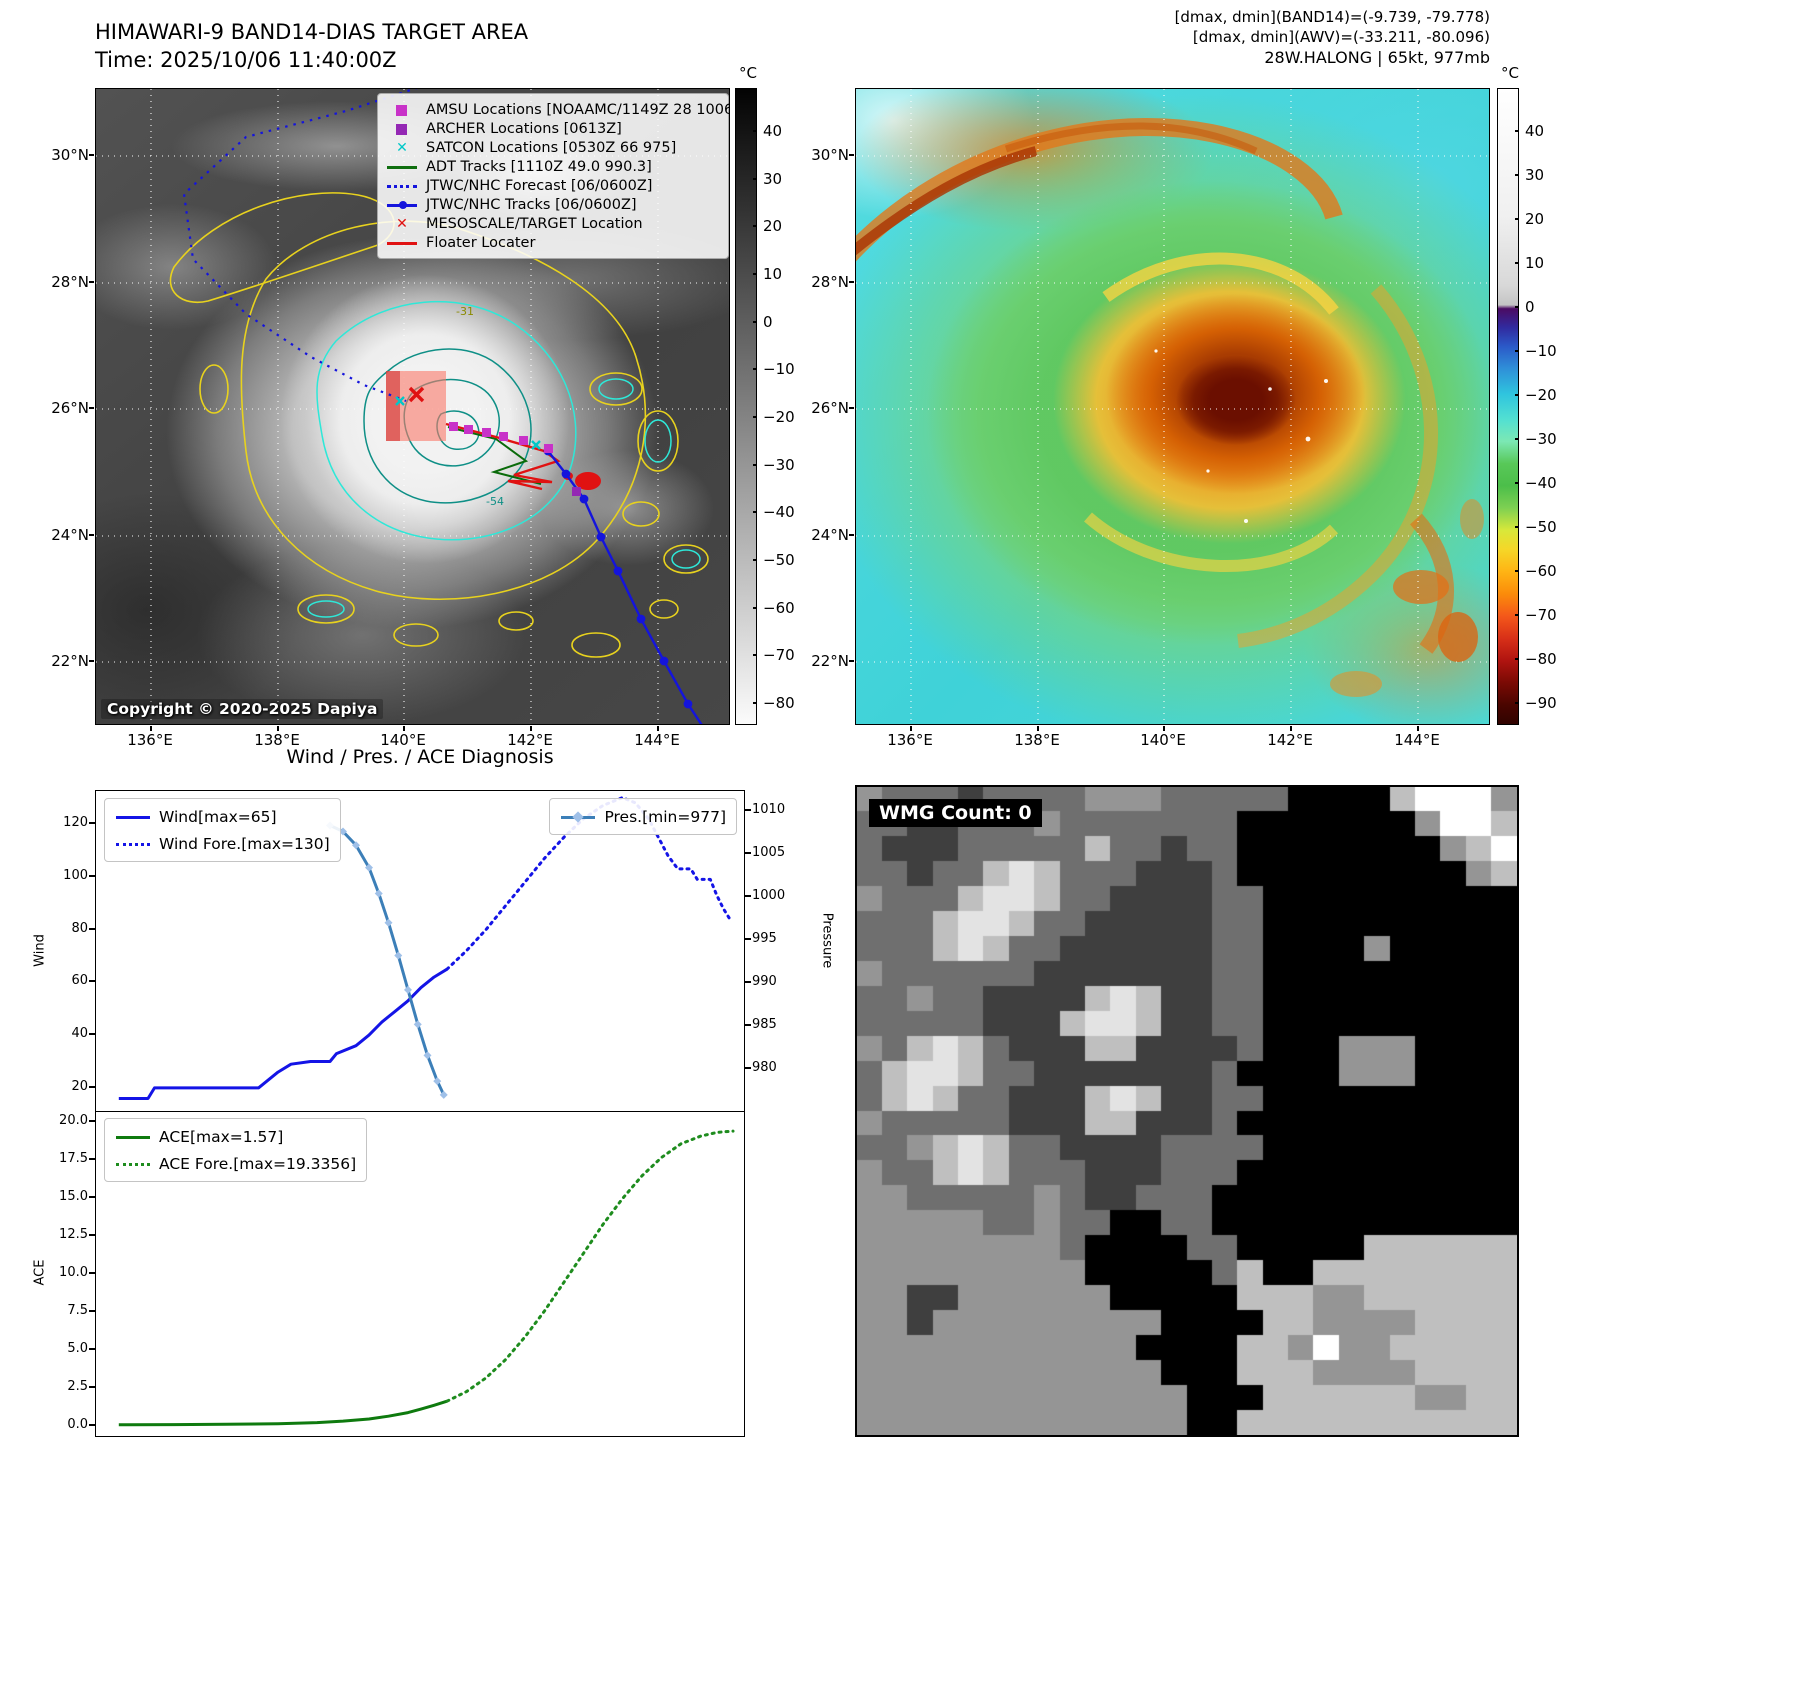 Image resolution: width=1801 pixels, height=1690 pixels. What do you see at coordinates (1377, 57) in the screenshot?
I see `storm-id-label: 28W.HALONG | 65kt, 977mb` at bounding box center [1377, 57].